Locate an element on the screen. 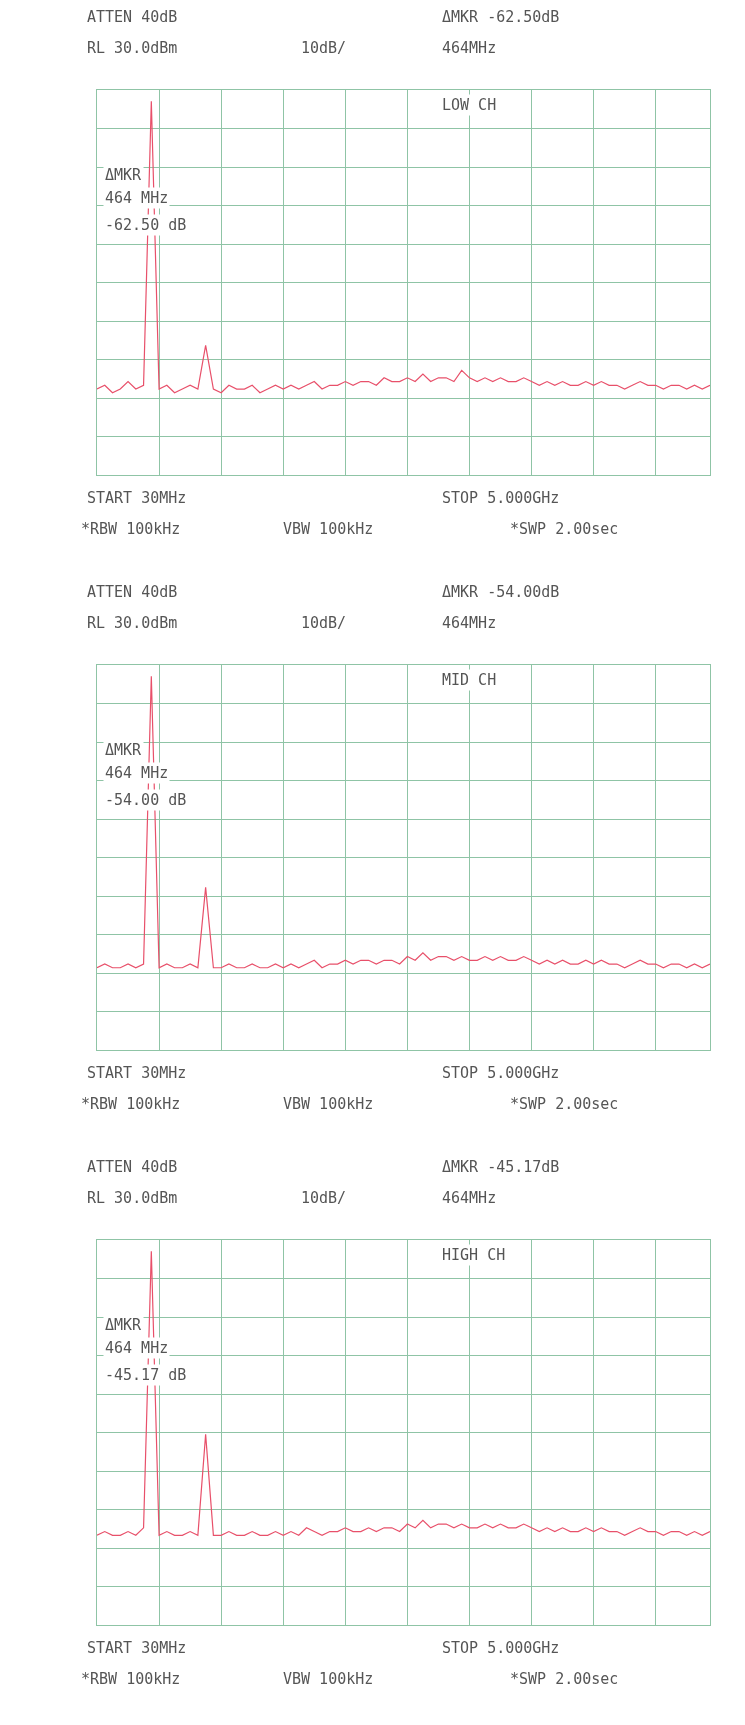  annotation: -54.00 dB is located at coordinates (146, 800).